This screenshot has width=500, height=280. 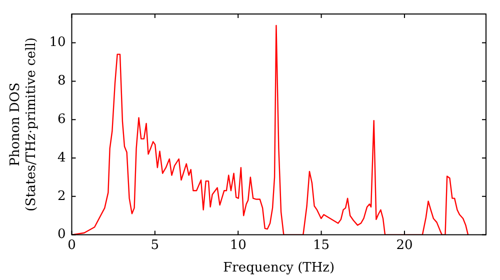 I want to click on y-axis-title: Phonon DOS (States/THz·primitive cell), so click(x=23, y=124).